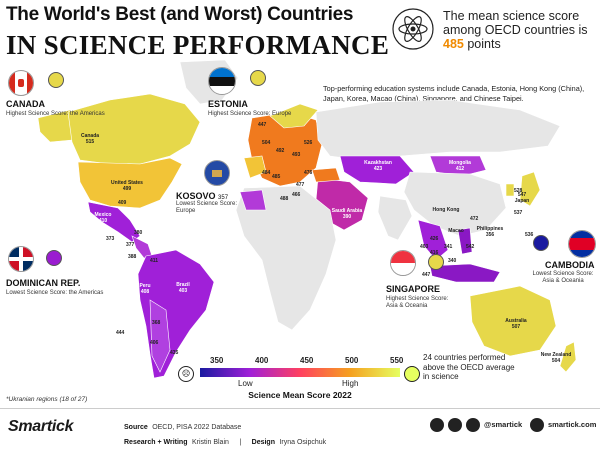 The height and width of the screenshot is (449, 600). Describe the element at coordinates (207, 207) in the screenshot. I see `kosovo-callout-sub: Lowest Science Score: Europe` at that location.